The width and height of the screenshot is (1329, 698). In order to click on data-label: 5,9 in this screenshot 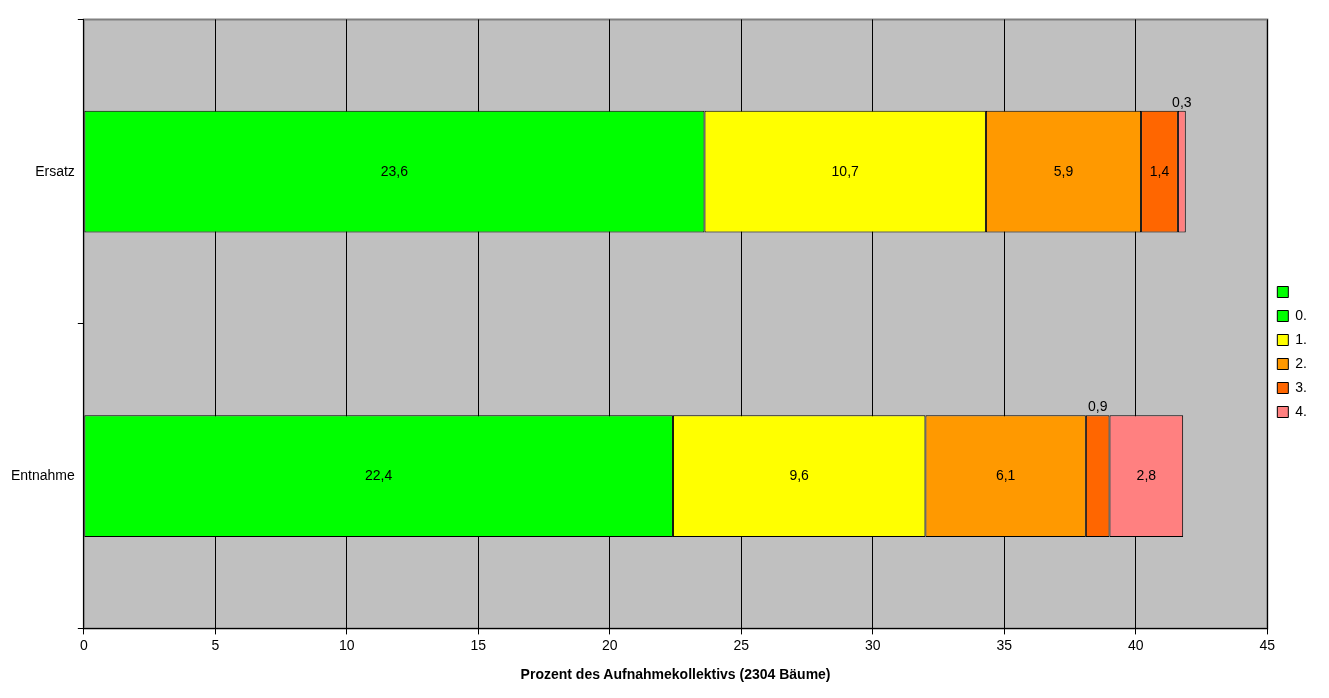, I will do `click(1063, 170)`.